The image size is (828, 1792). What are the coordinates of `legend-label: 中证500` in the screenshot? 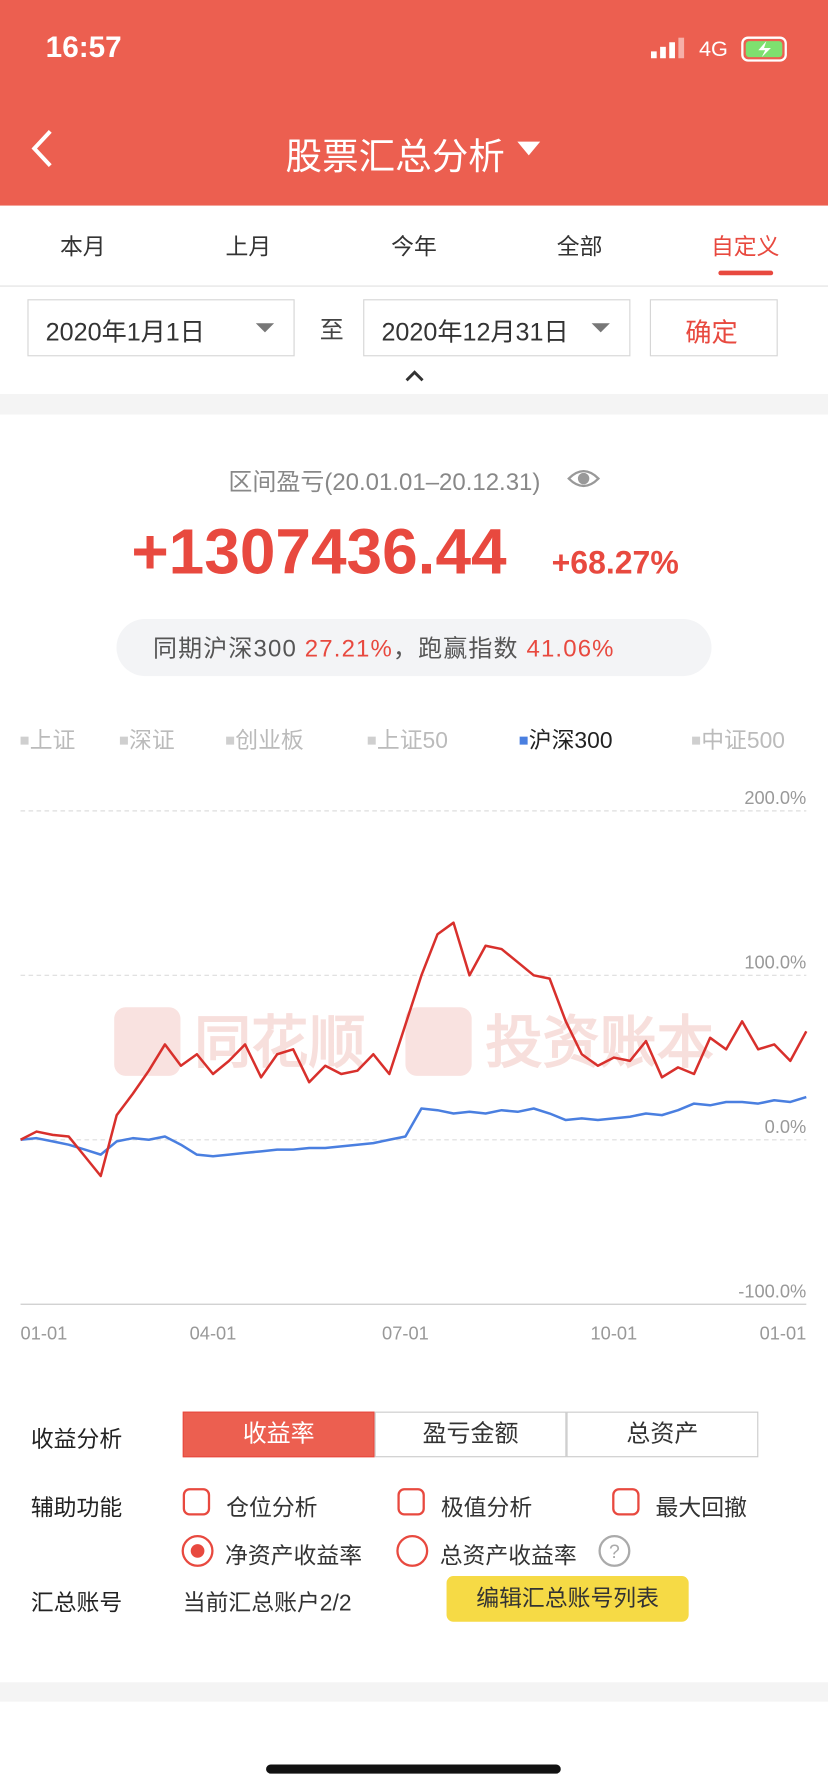 It's located at (743, 740).